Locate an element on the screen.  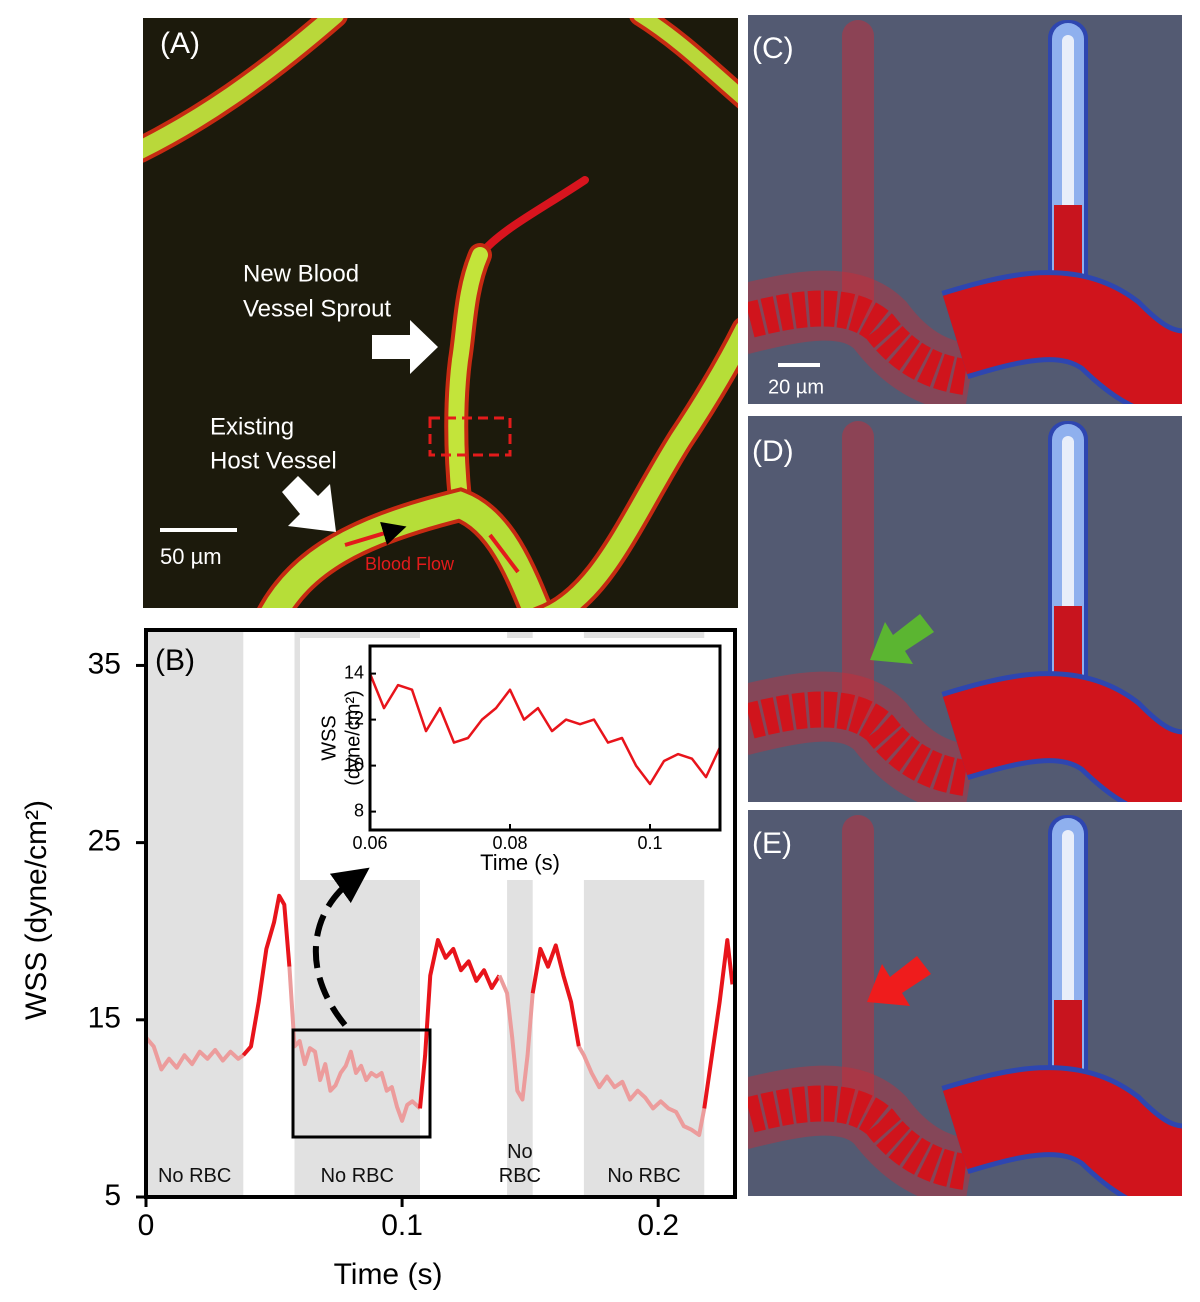
x-tick-label: 0.1 is located at coordinates (402, 1225).